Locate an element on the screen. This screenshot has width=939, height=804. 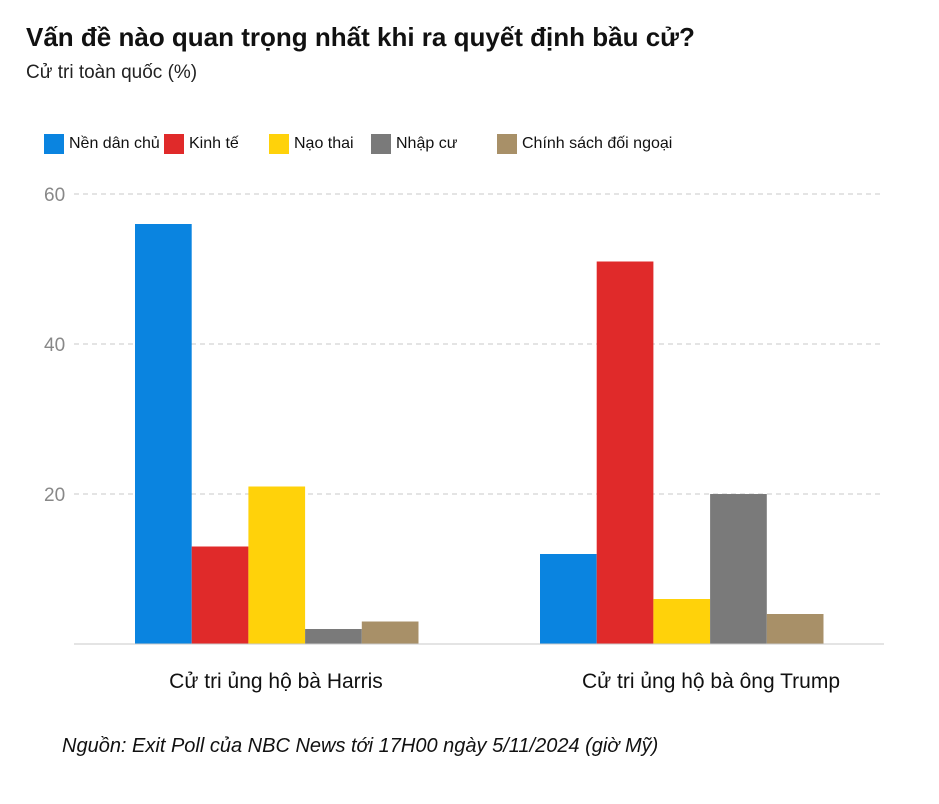
legend-item: Kinh tế is located at coordinates (201, 144).